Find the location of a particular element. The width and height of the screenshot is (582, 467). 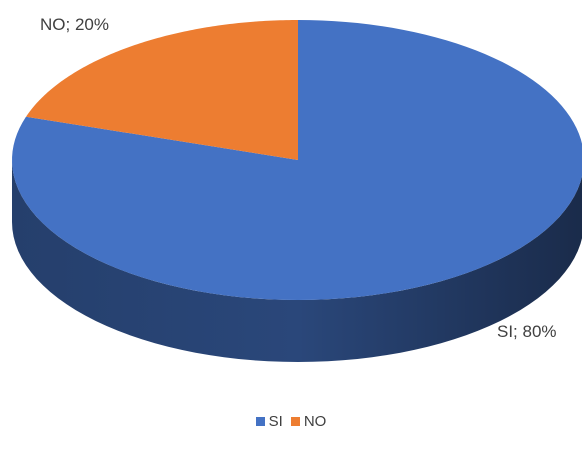

legend: SI NO is located at coordinates (291, 421).